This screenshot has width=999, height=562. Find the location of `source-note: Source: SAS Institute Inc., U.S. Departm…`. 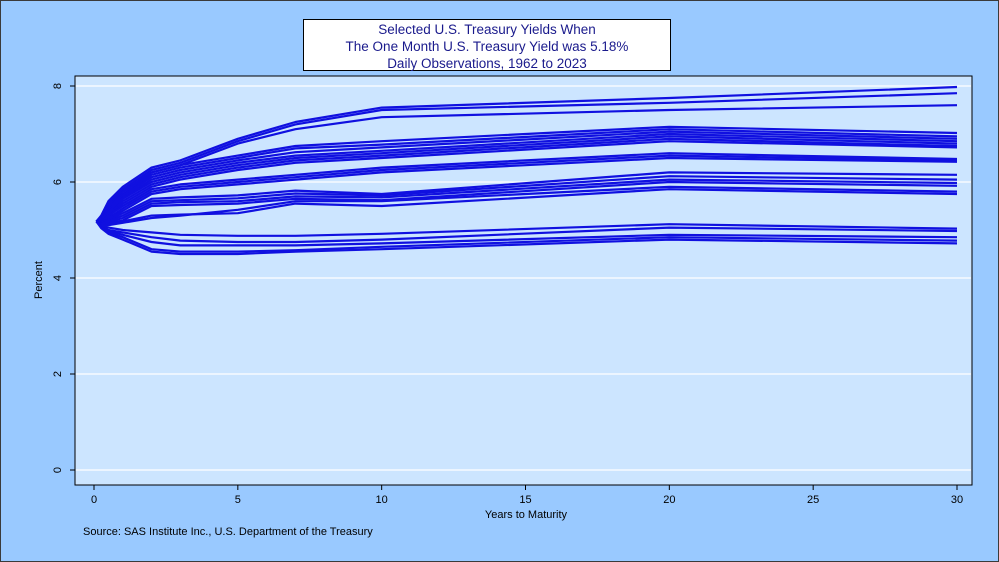

source-note: Source: SAS Institute Inc., U.S. Departm… is located at coordinates (228, 532).